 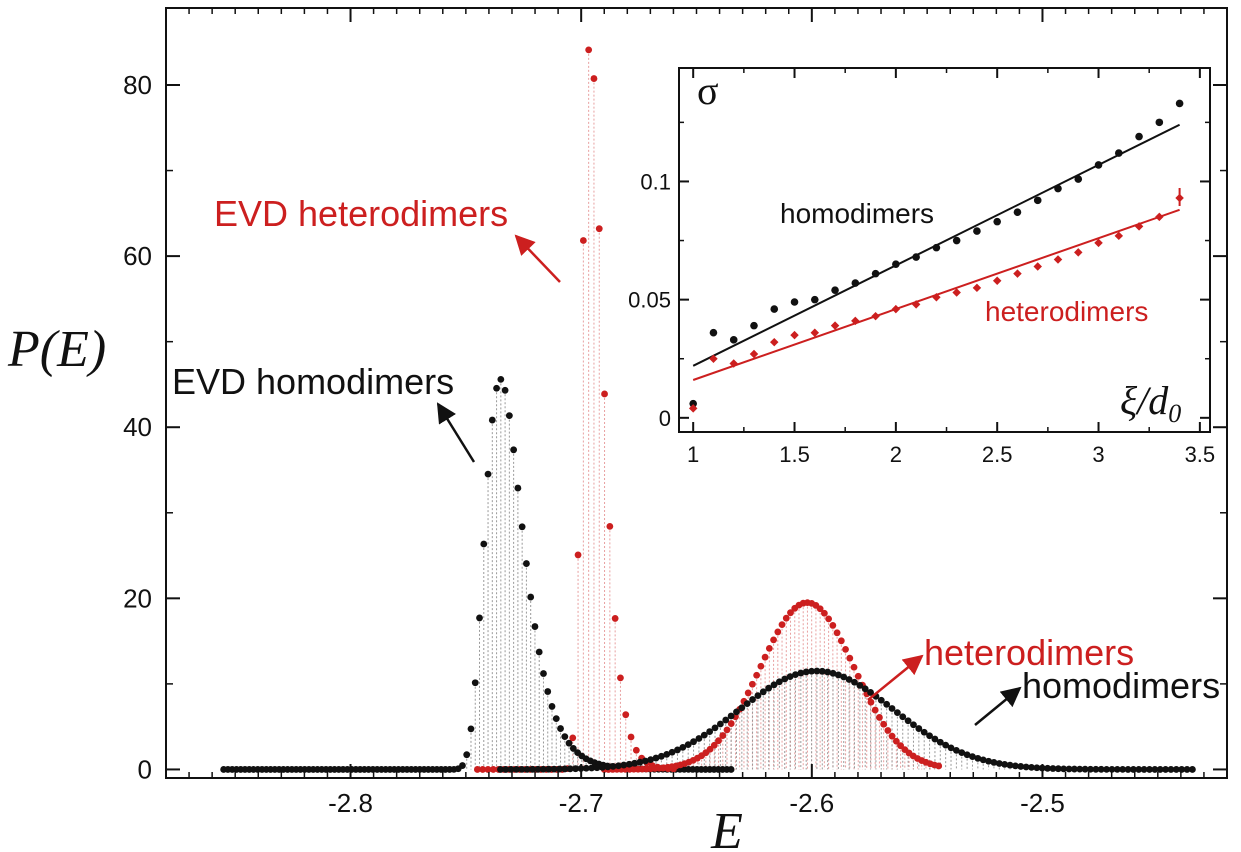 I want to click on y-tick-label: 0, so click(x=145, y=769).